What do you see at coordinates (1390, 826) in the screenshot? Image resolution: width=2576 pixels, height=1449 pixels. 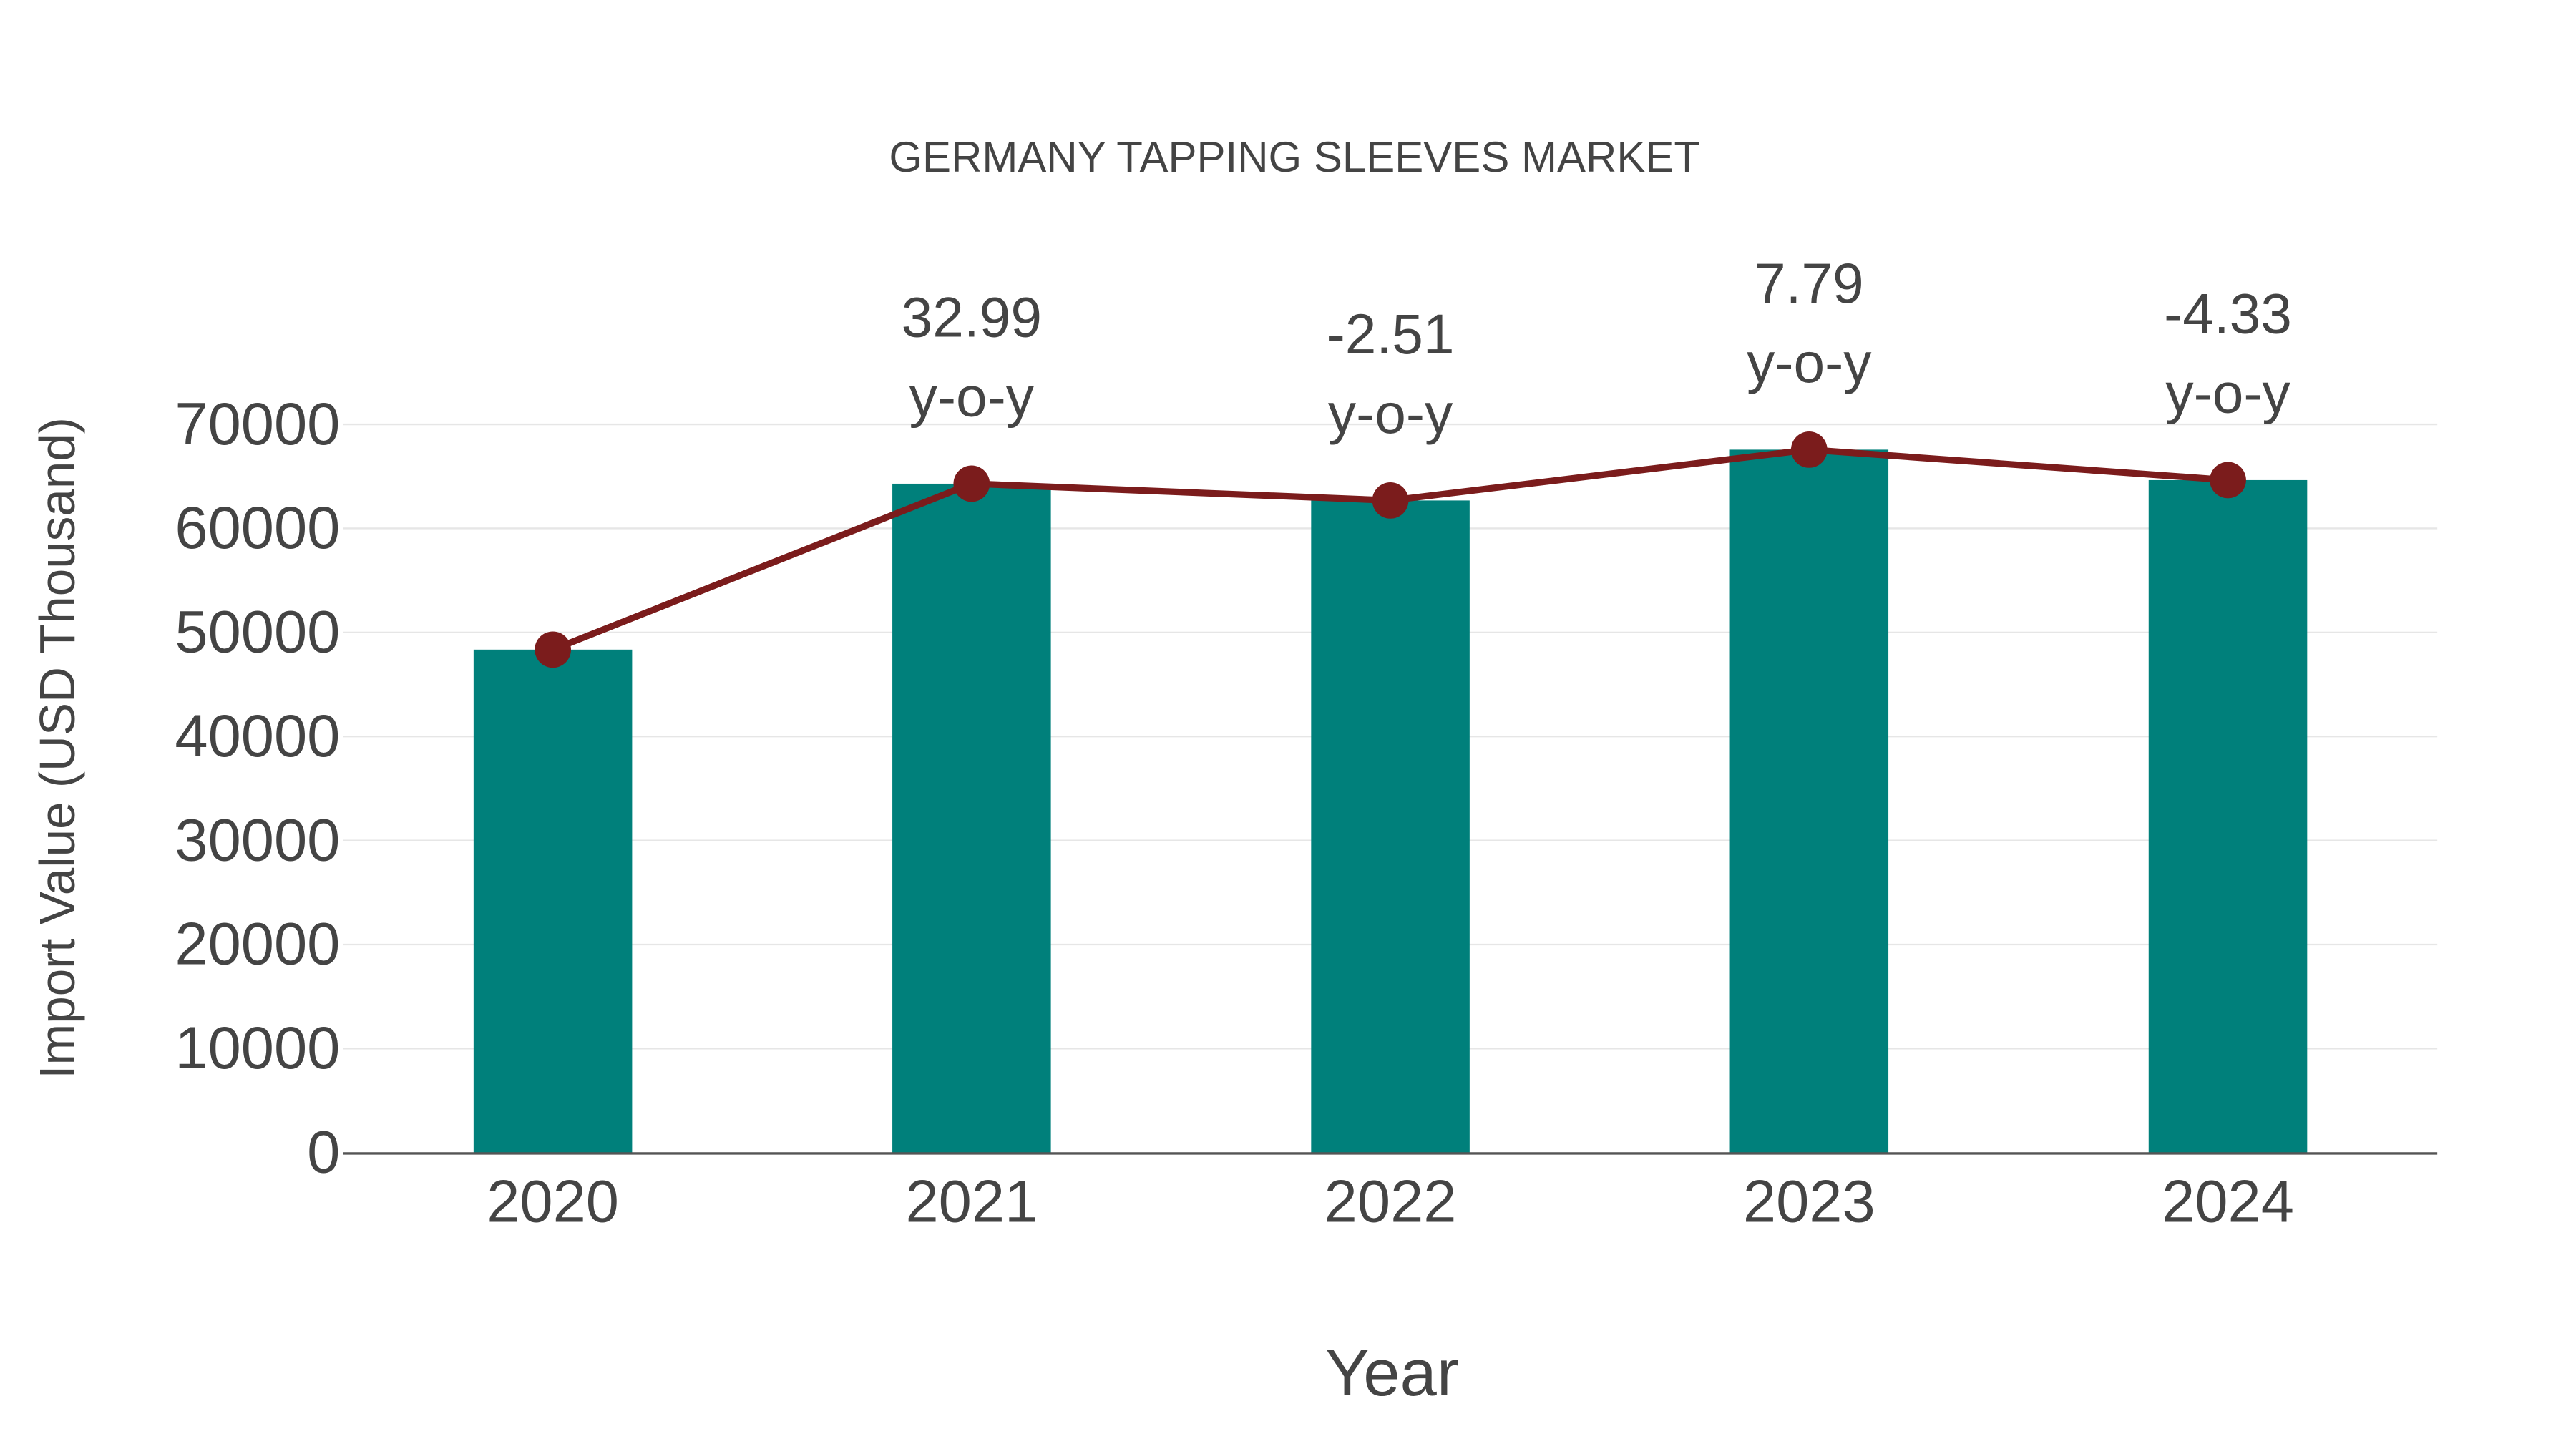 I see `bar-2022` at bounding box center [1390, 826].